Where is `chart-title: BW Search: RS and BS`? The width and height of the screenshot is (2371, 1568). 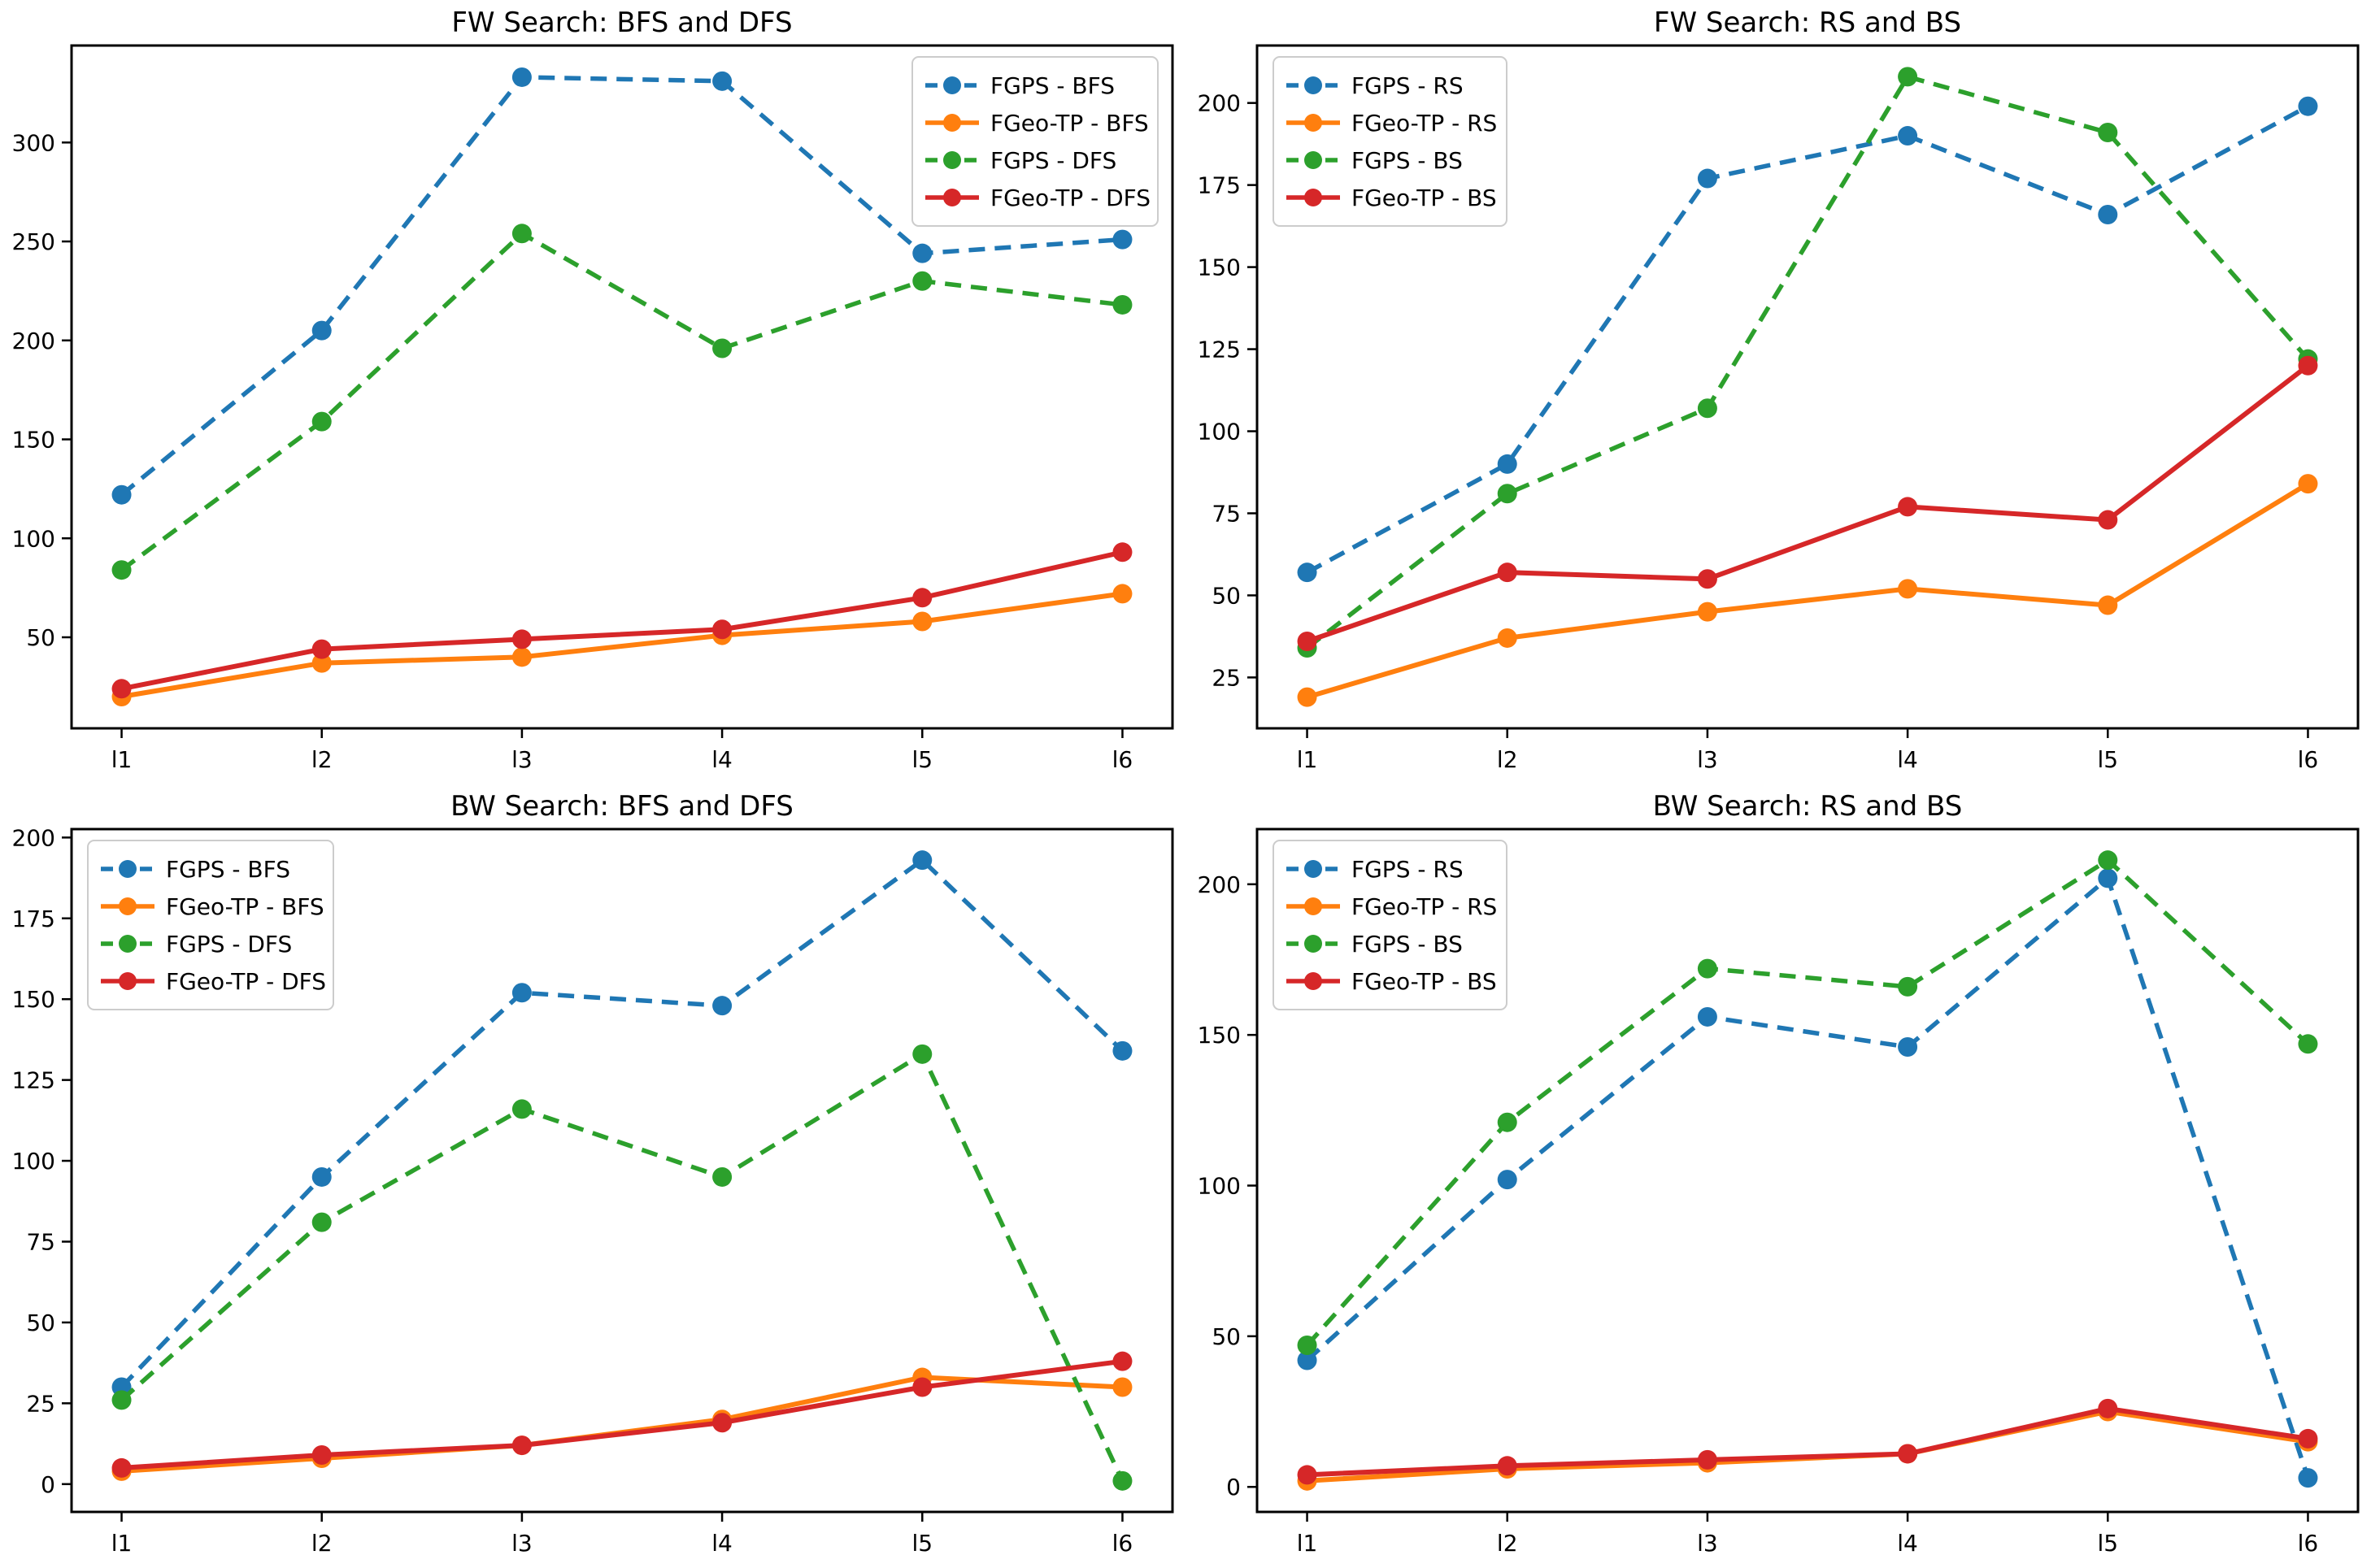 chart-title: BW Search: RS and BS is located at coordinates (1807, 806).